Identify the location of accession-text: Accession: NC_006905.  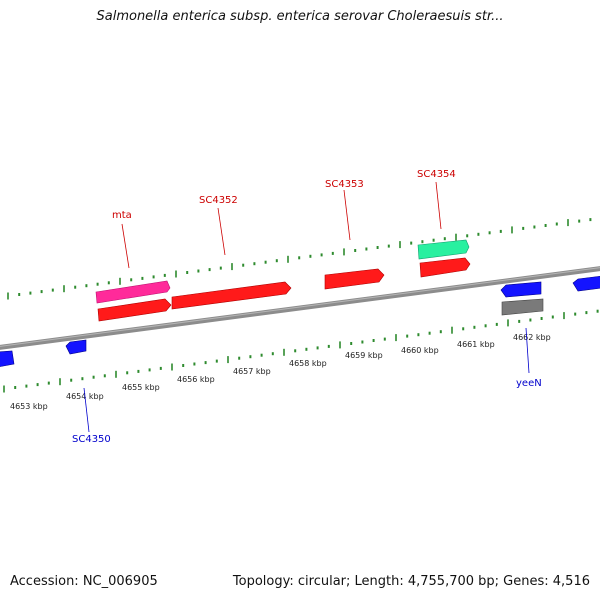
(84, 581).